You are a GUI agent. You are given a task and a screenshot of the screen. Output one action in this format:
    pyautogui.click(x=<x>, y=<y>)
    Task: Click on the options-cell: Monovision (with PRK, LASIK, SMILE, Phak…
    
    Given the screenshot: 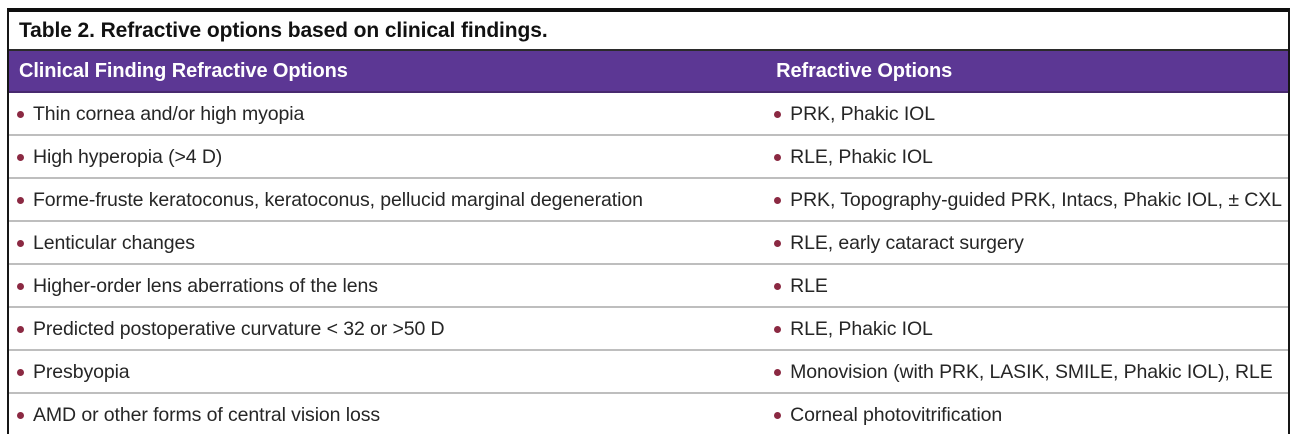 What is the action you would take?
    pyautogui.click(x=1027, y=371)
    